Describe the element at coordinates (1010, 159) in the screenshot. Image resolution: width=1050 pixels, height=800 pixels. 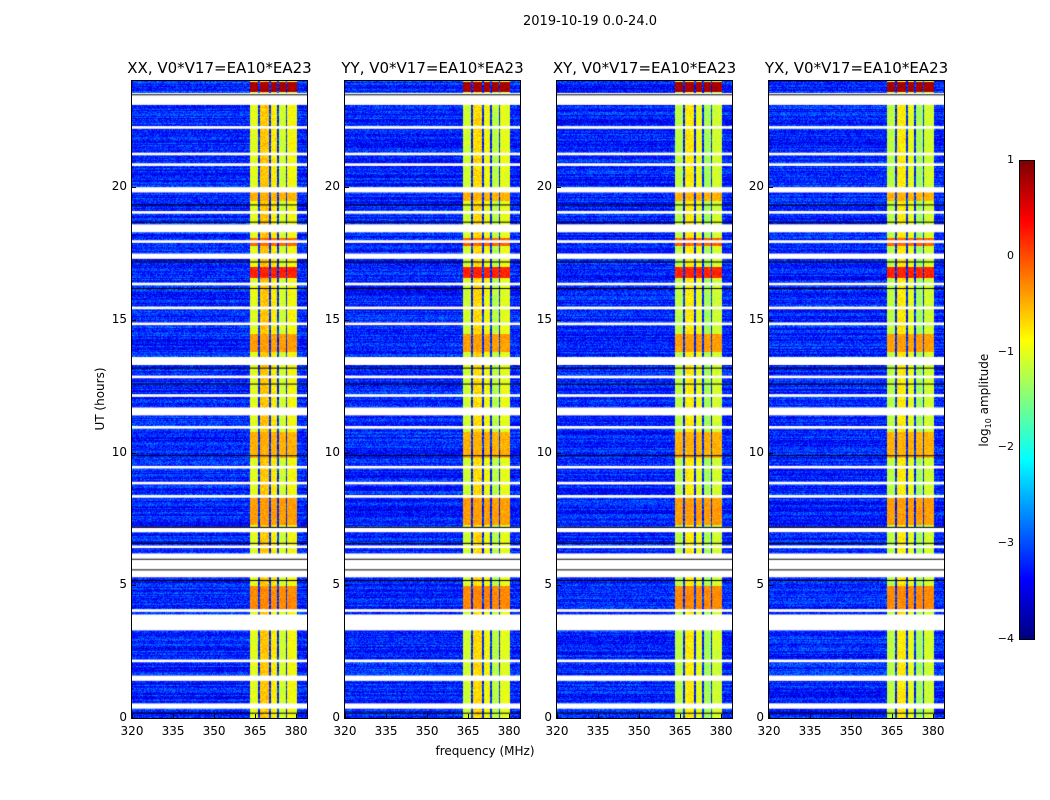
I see `colorbar-tick-label: 1` at that location.